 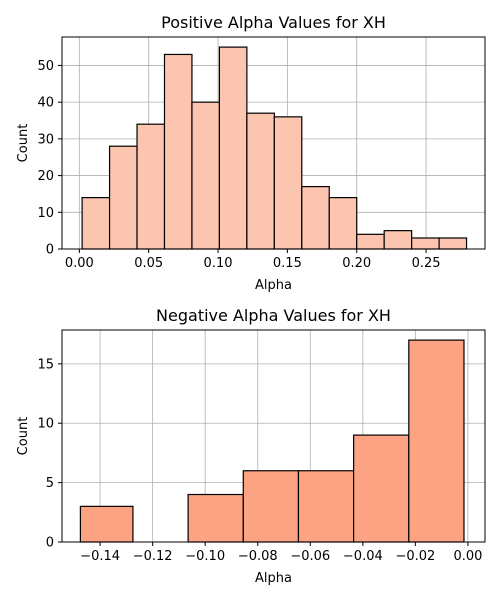 I want to click on chart-1-y-axis-label: Count, so click(x=23, y=143).